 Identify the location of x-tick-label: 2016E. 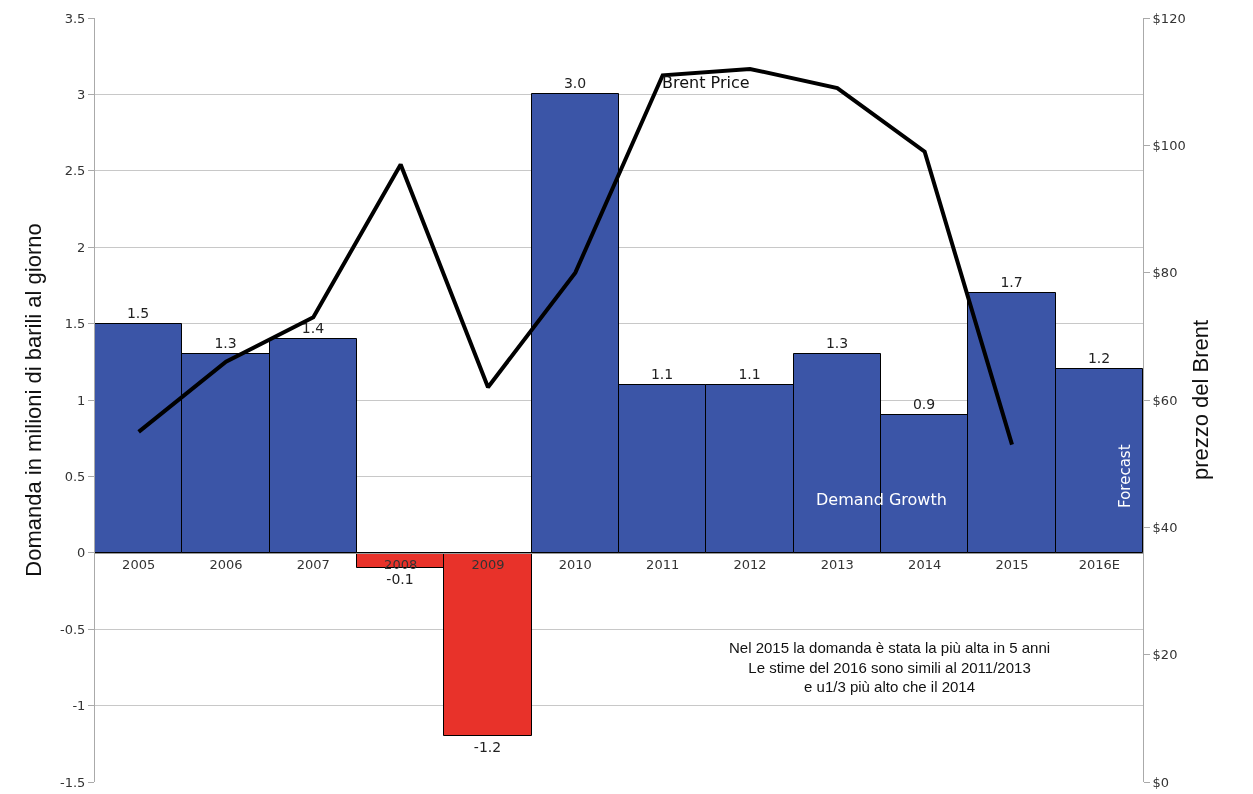
(1099, 565).